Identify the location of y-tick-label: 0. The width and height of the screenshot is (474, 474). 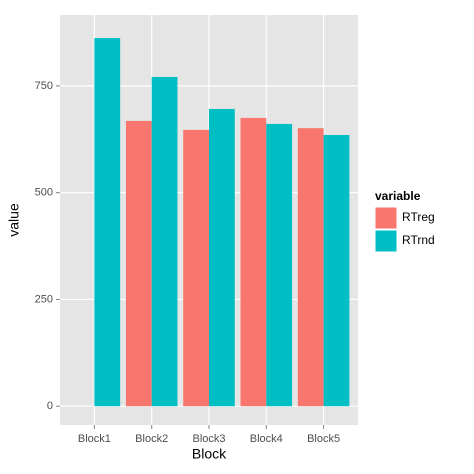
(50, 406).